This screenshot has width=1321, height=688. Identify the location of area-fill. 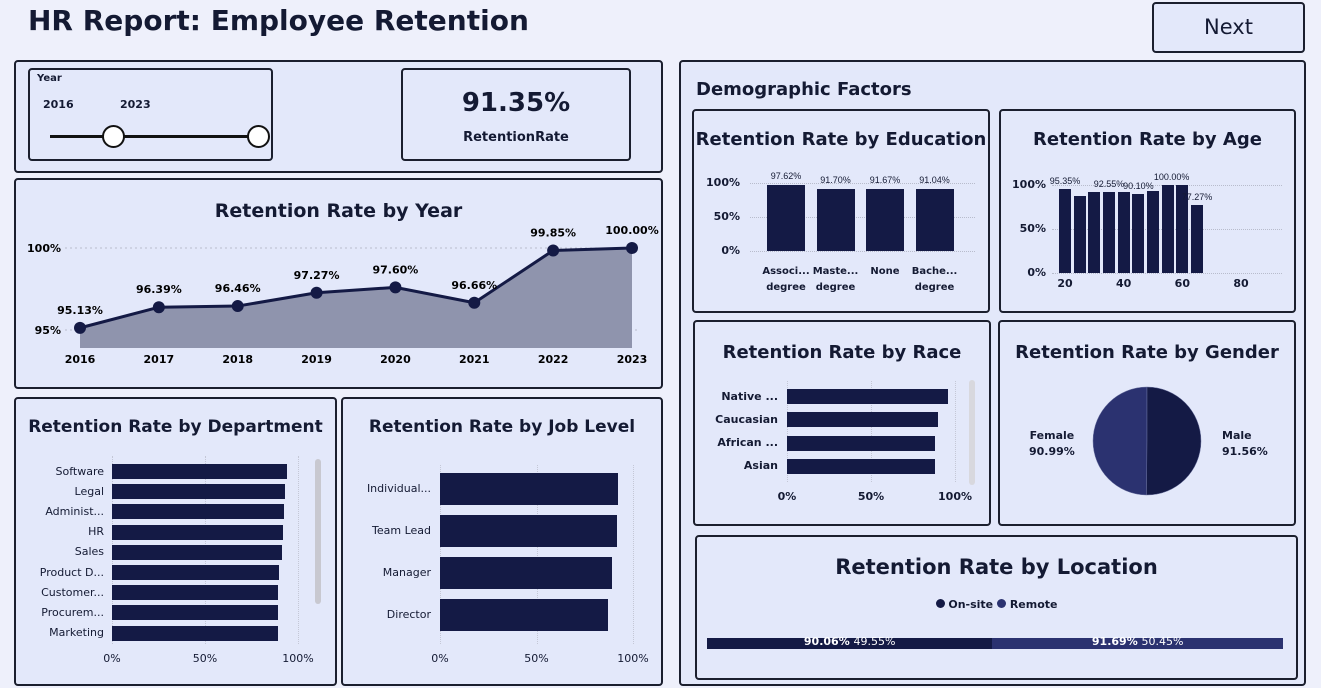
(356, 298).